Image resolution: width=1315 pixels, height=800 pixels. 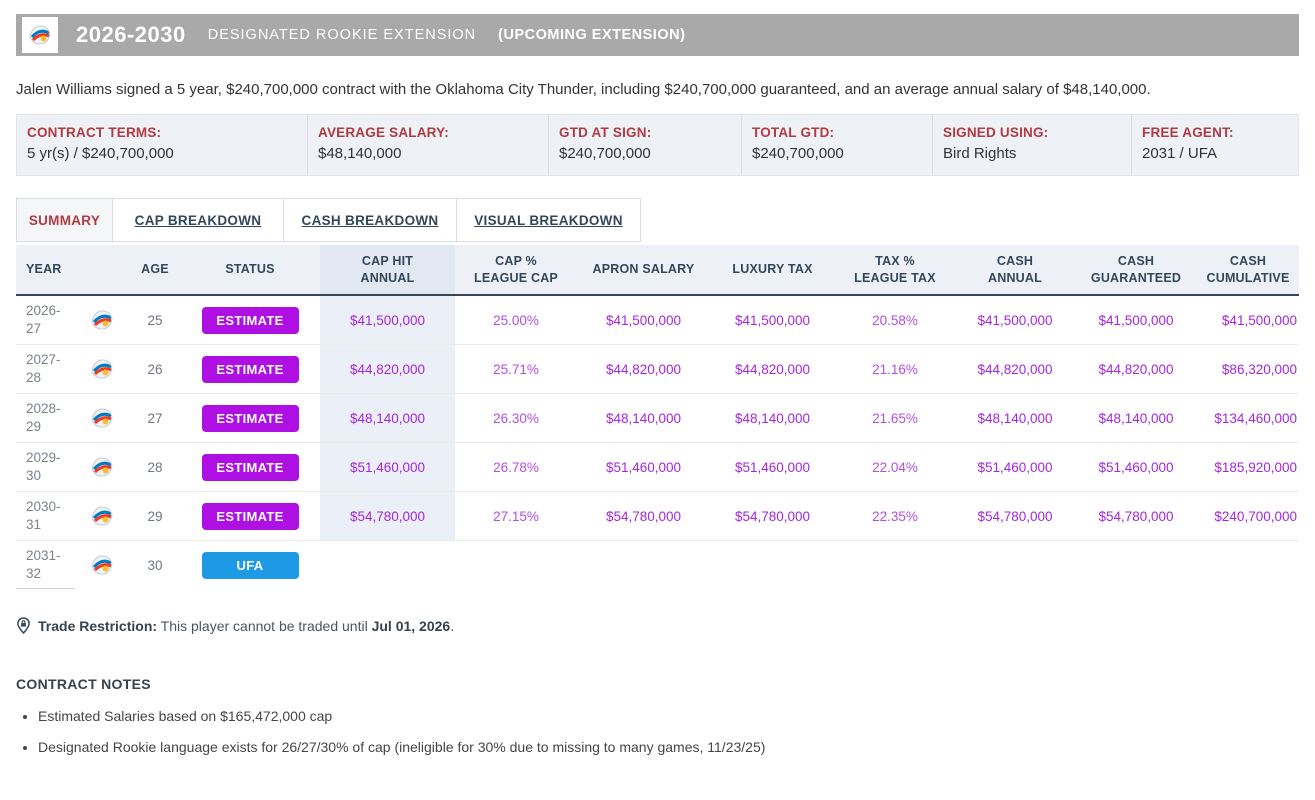 I want to click on column-header-cap-hit: CAP HIT ANNUAL, so click(x=387, y=269).